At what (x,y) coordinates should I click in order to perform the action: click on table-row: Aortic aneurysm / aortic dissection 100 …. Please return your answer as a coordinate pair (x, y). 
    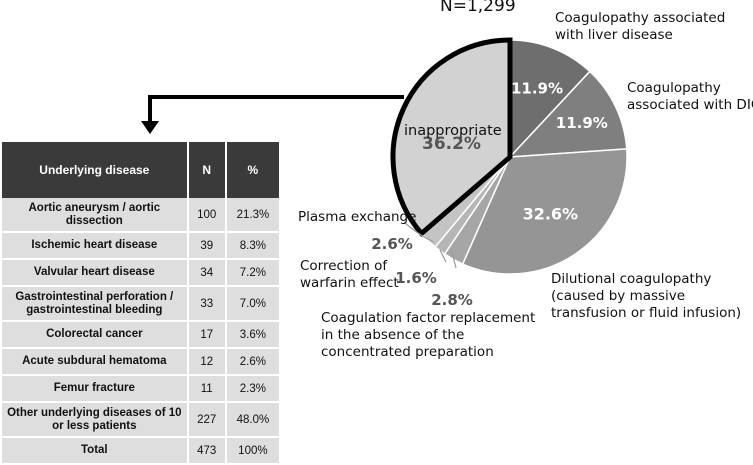
    Looking at the image, I should click on (141, 215).